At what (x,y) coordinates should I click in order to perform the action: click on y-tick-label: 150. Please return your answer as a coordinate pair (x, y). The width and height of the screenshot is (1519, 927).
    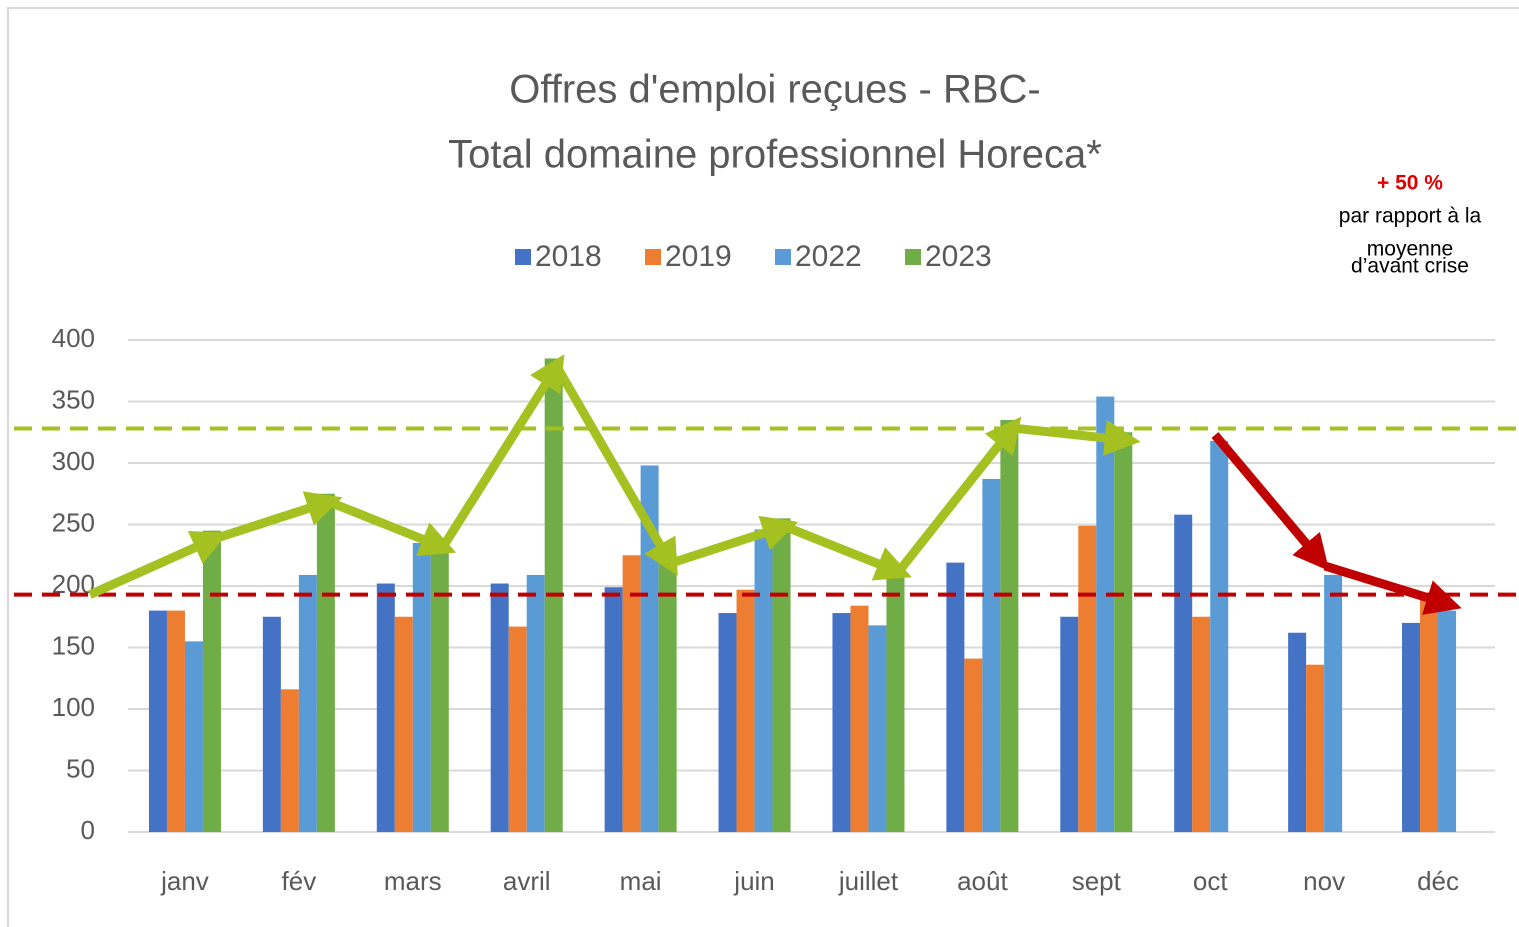
    Looking at the image, I should click on (73, 645).